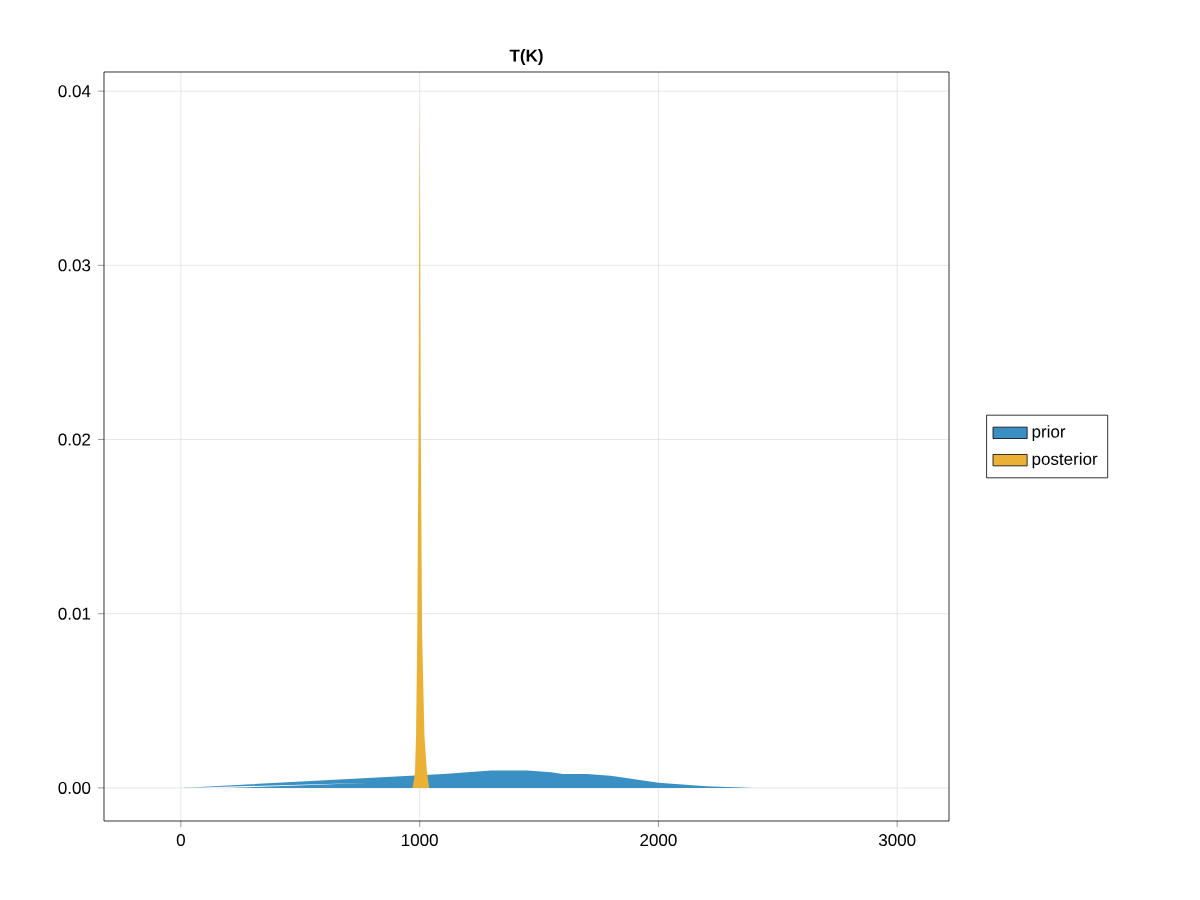 This screenshot has height=900, width=1200. I want to click on y-tick-label: 0.04, so click(74, 91).